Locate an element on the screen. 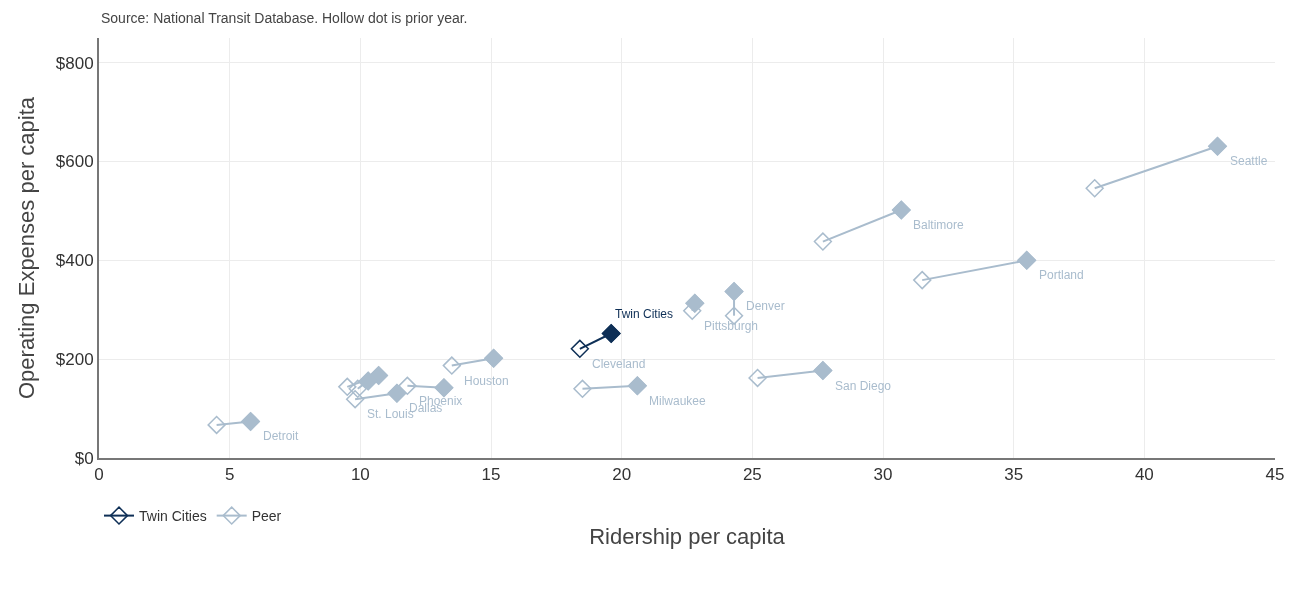  annotation: San Diego is located at coordinates (863, 386).